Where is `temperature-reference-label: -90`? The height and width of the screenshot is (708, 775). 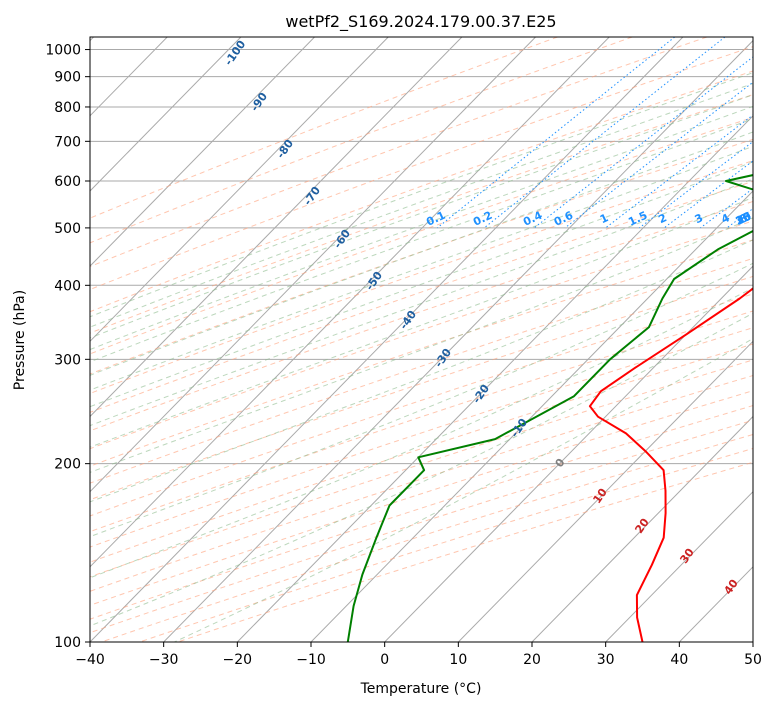
temperature-reference-label: -90 is located at coordinates (259, 102).